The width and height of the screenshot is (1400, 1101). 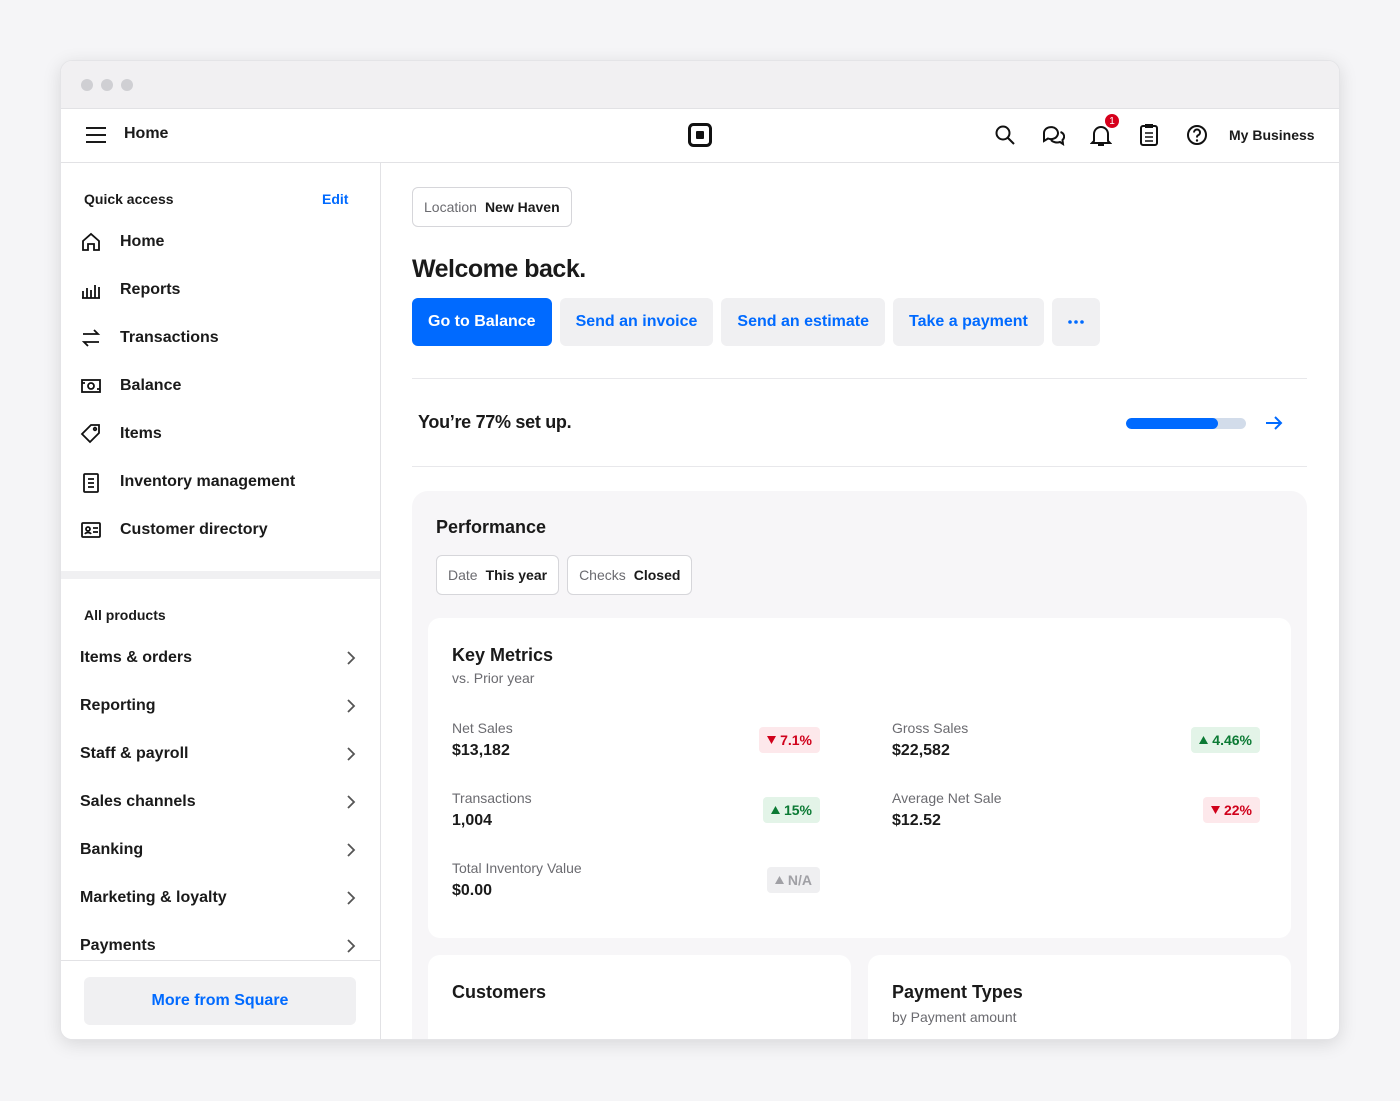 What do you see at coordinates (150, 289) in the screenshot?
I see `nav-label: Reports` at bounding box center [150, 289].